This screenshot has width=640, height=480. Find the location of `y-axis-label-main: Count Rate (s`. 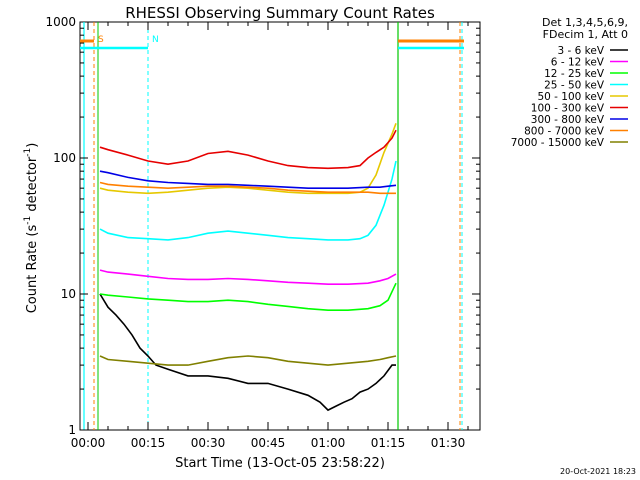

y-axis-label-main: Count Rate (s is located at coordinates (32, 269).